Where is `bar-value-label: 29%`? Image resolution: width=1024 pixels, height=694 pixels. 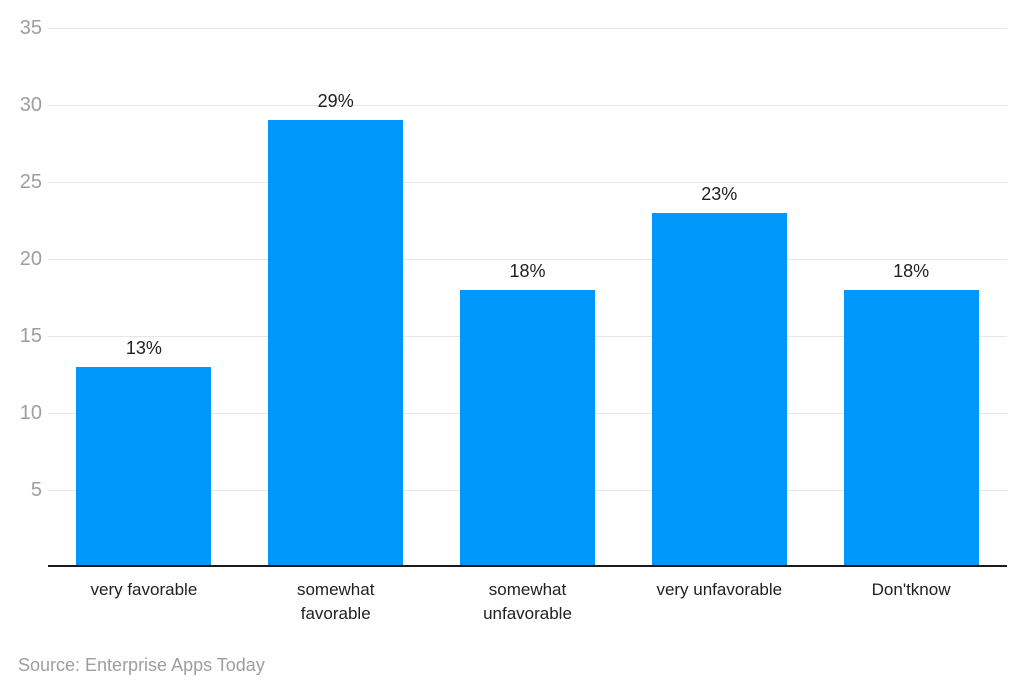 bar-value-label: 29% is located at coordinates (335, 101).